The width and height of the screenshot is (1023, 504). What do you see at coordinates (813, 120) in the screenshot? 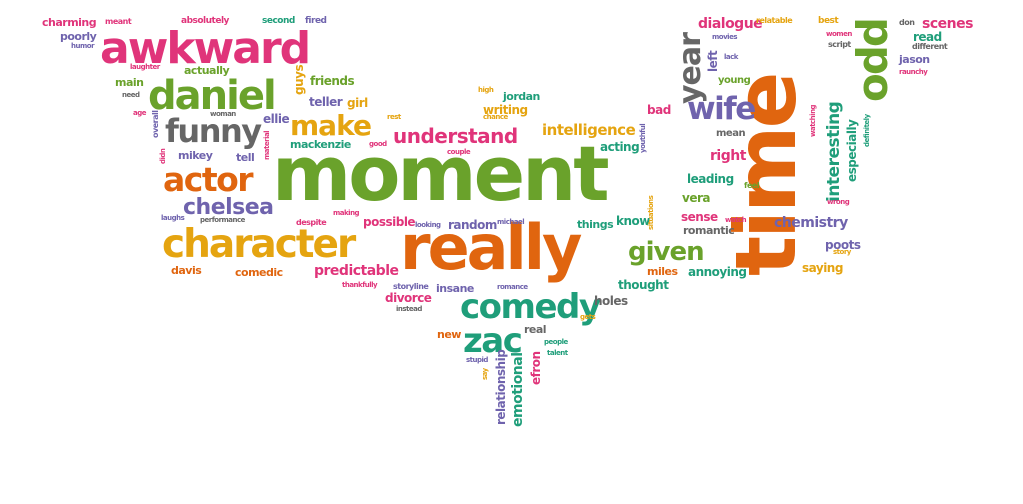
I see `word-watching: watching` at bounding box center [813, 120].